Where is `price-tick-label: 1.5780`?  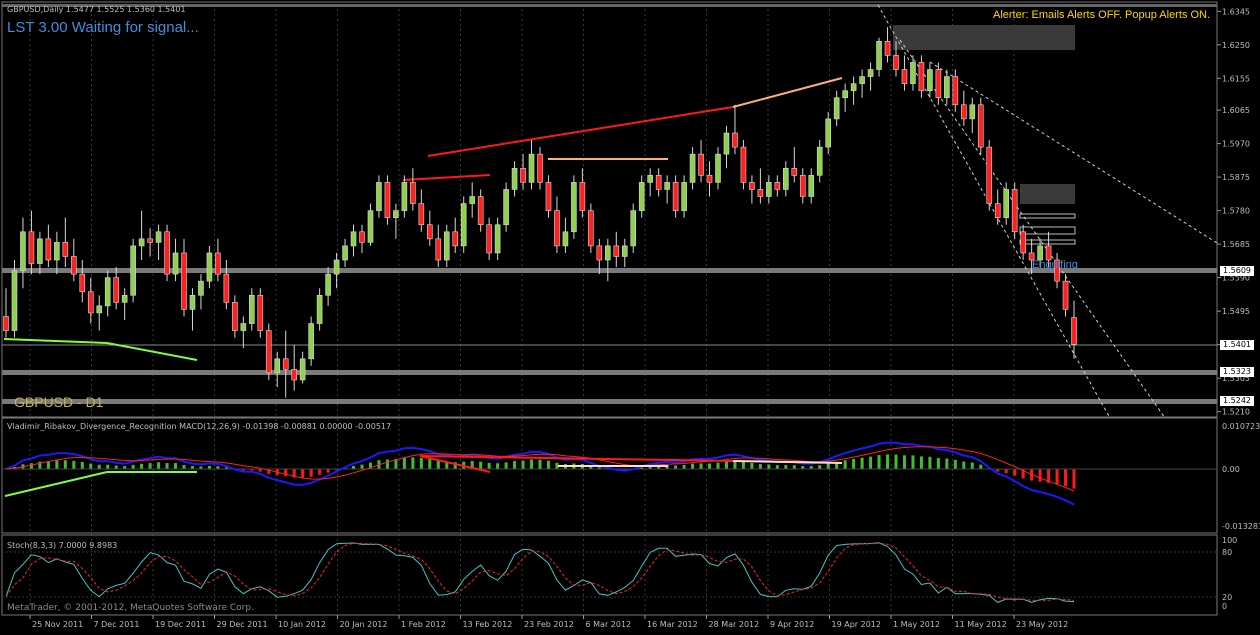
price-tick-label: 1.5780 is located at coordinates (1236, 211).